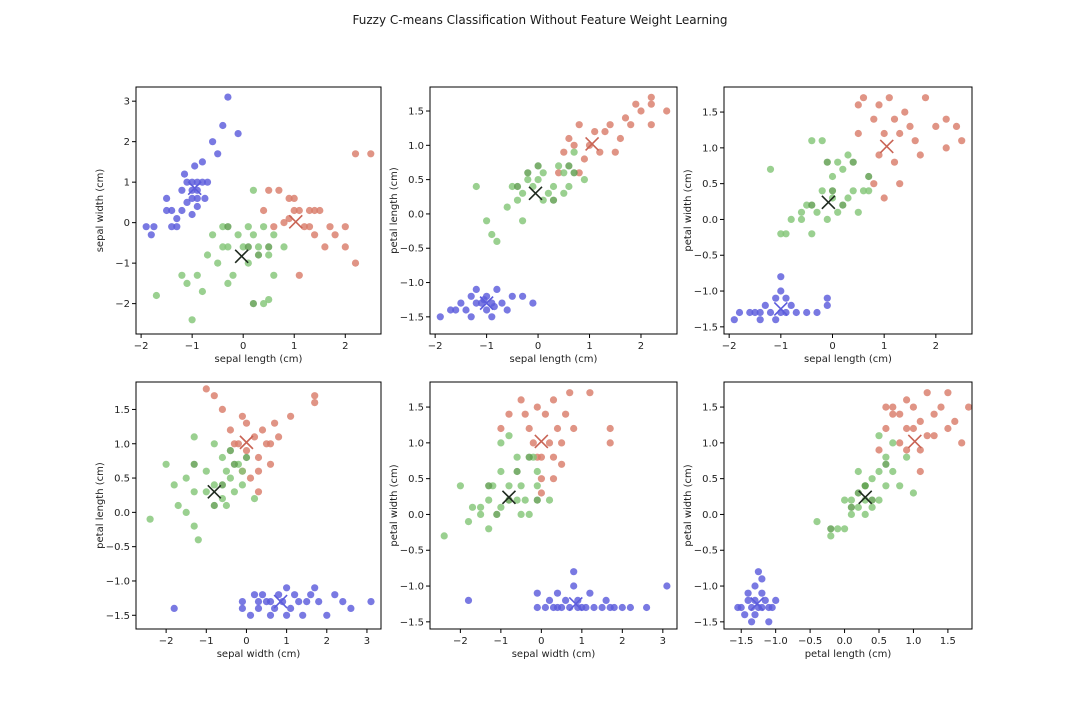  I want to click on y-axis-label: petal width (cm), so click(688, 210).